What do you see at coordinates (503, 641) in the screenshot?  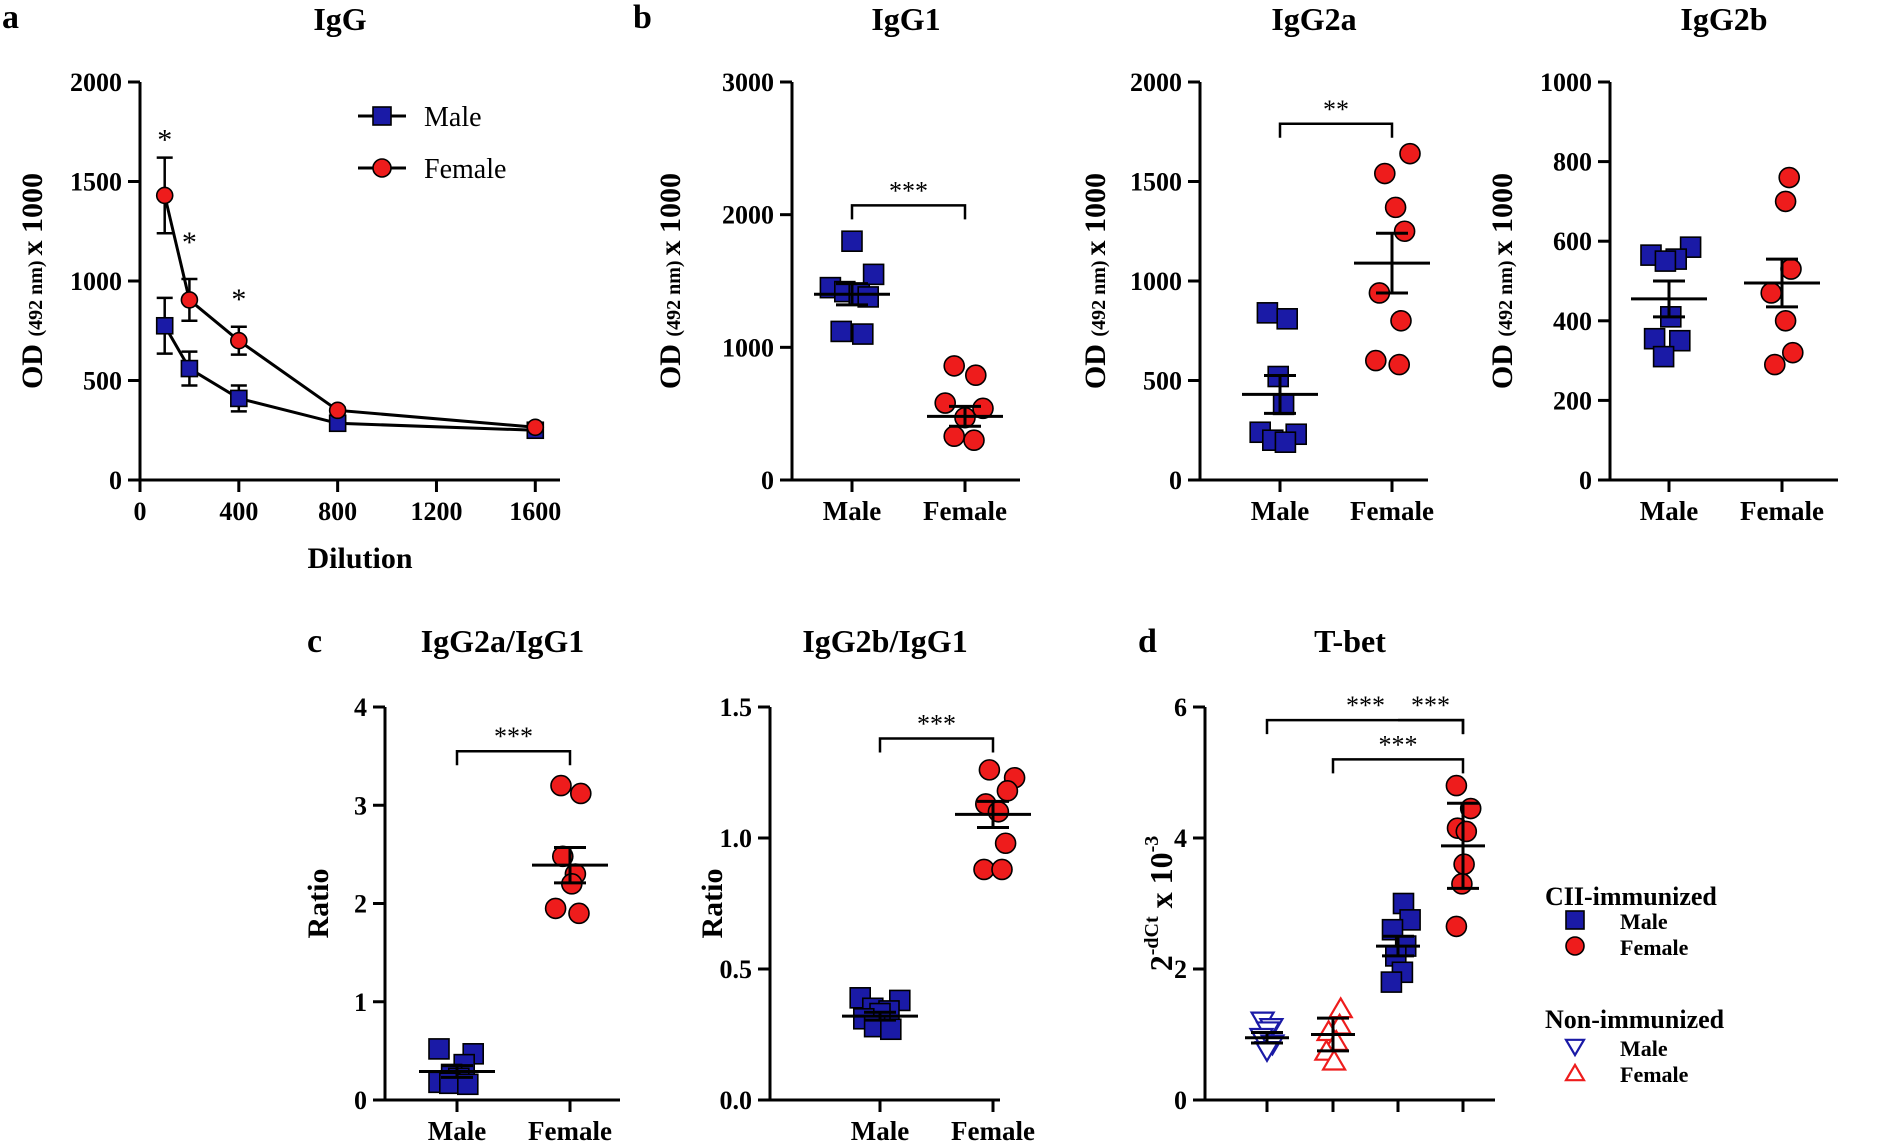 I see `chart-title: IgG2a/IgG1` at bounding box center [503, 641].